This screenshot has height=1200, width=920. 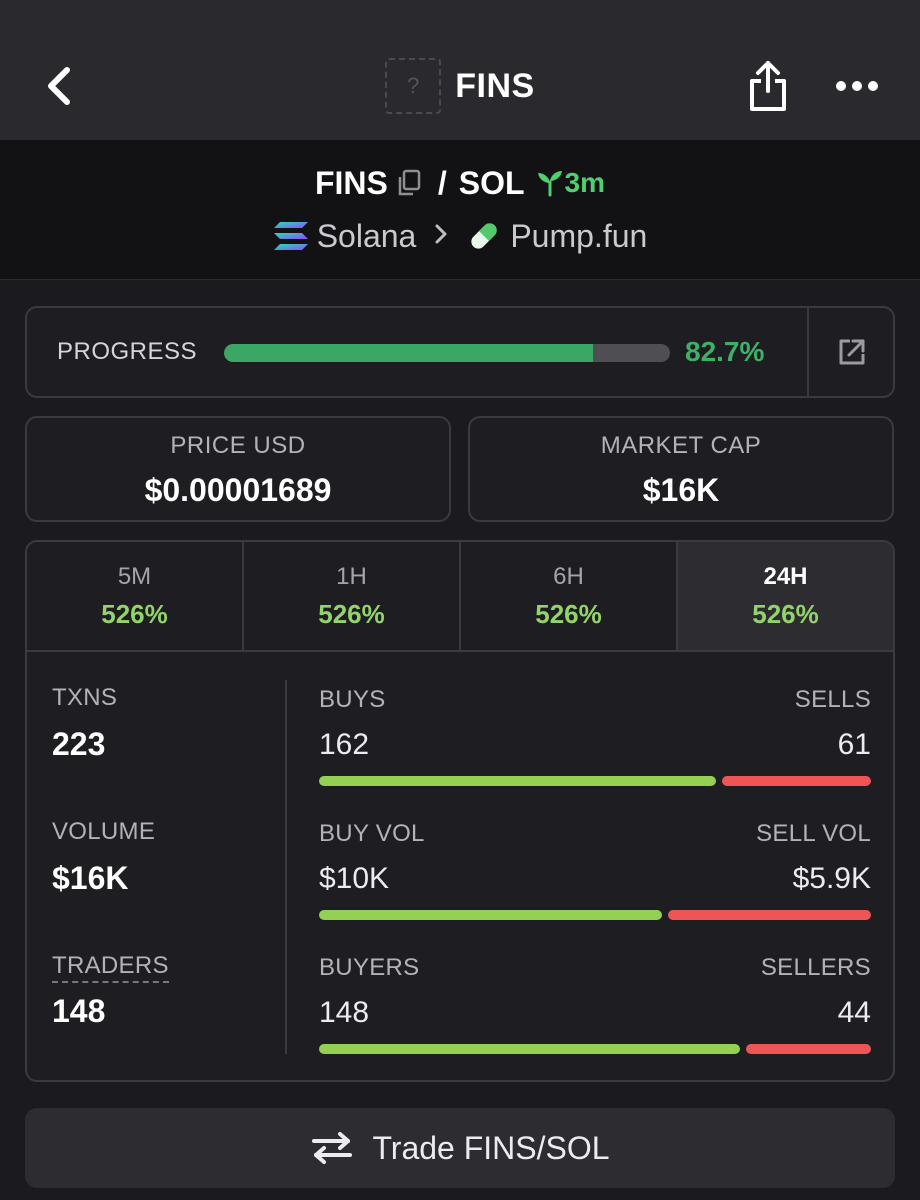 I want to click on back-button, so click(x=58, y=86).